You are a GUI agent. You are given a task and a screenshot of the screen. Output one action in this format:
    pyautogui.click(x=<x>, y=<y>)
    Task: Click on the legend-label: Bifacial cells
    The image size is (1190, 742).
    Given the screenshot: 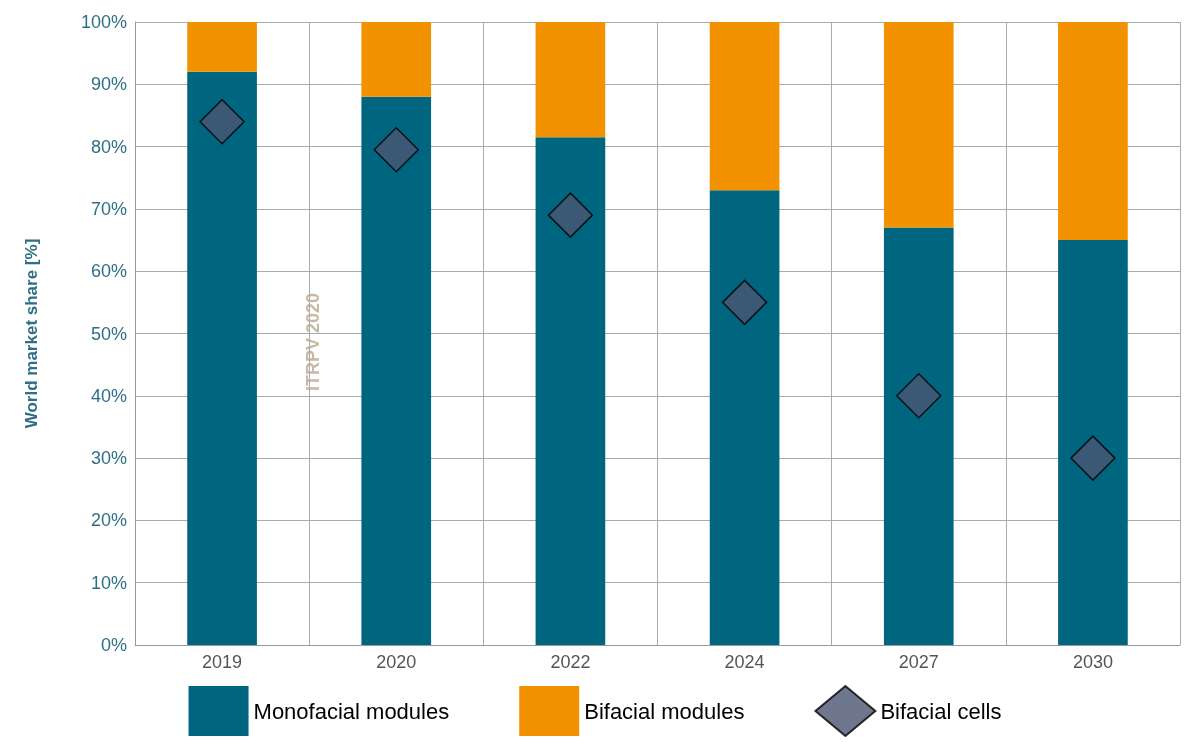 What is the action you would take?
    pyautogui.click(x=941, y=711)
    